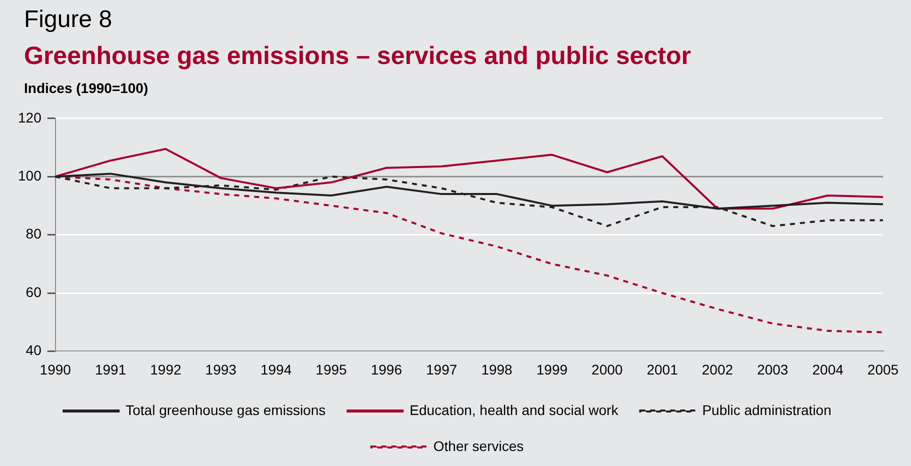 This screenshot has width=911, height=466. What do you see at coordinates (772, 369) in the screenshot?
I see `x-tick-label: 2003` at bounding box center [772, 369].